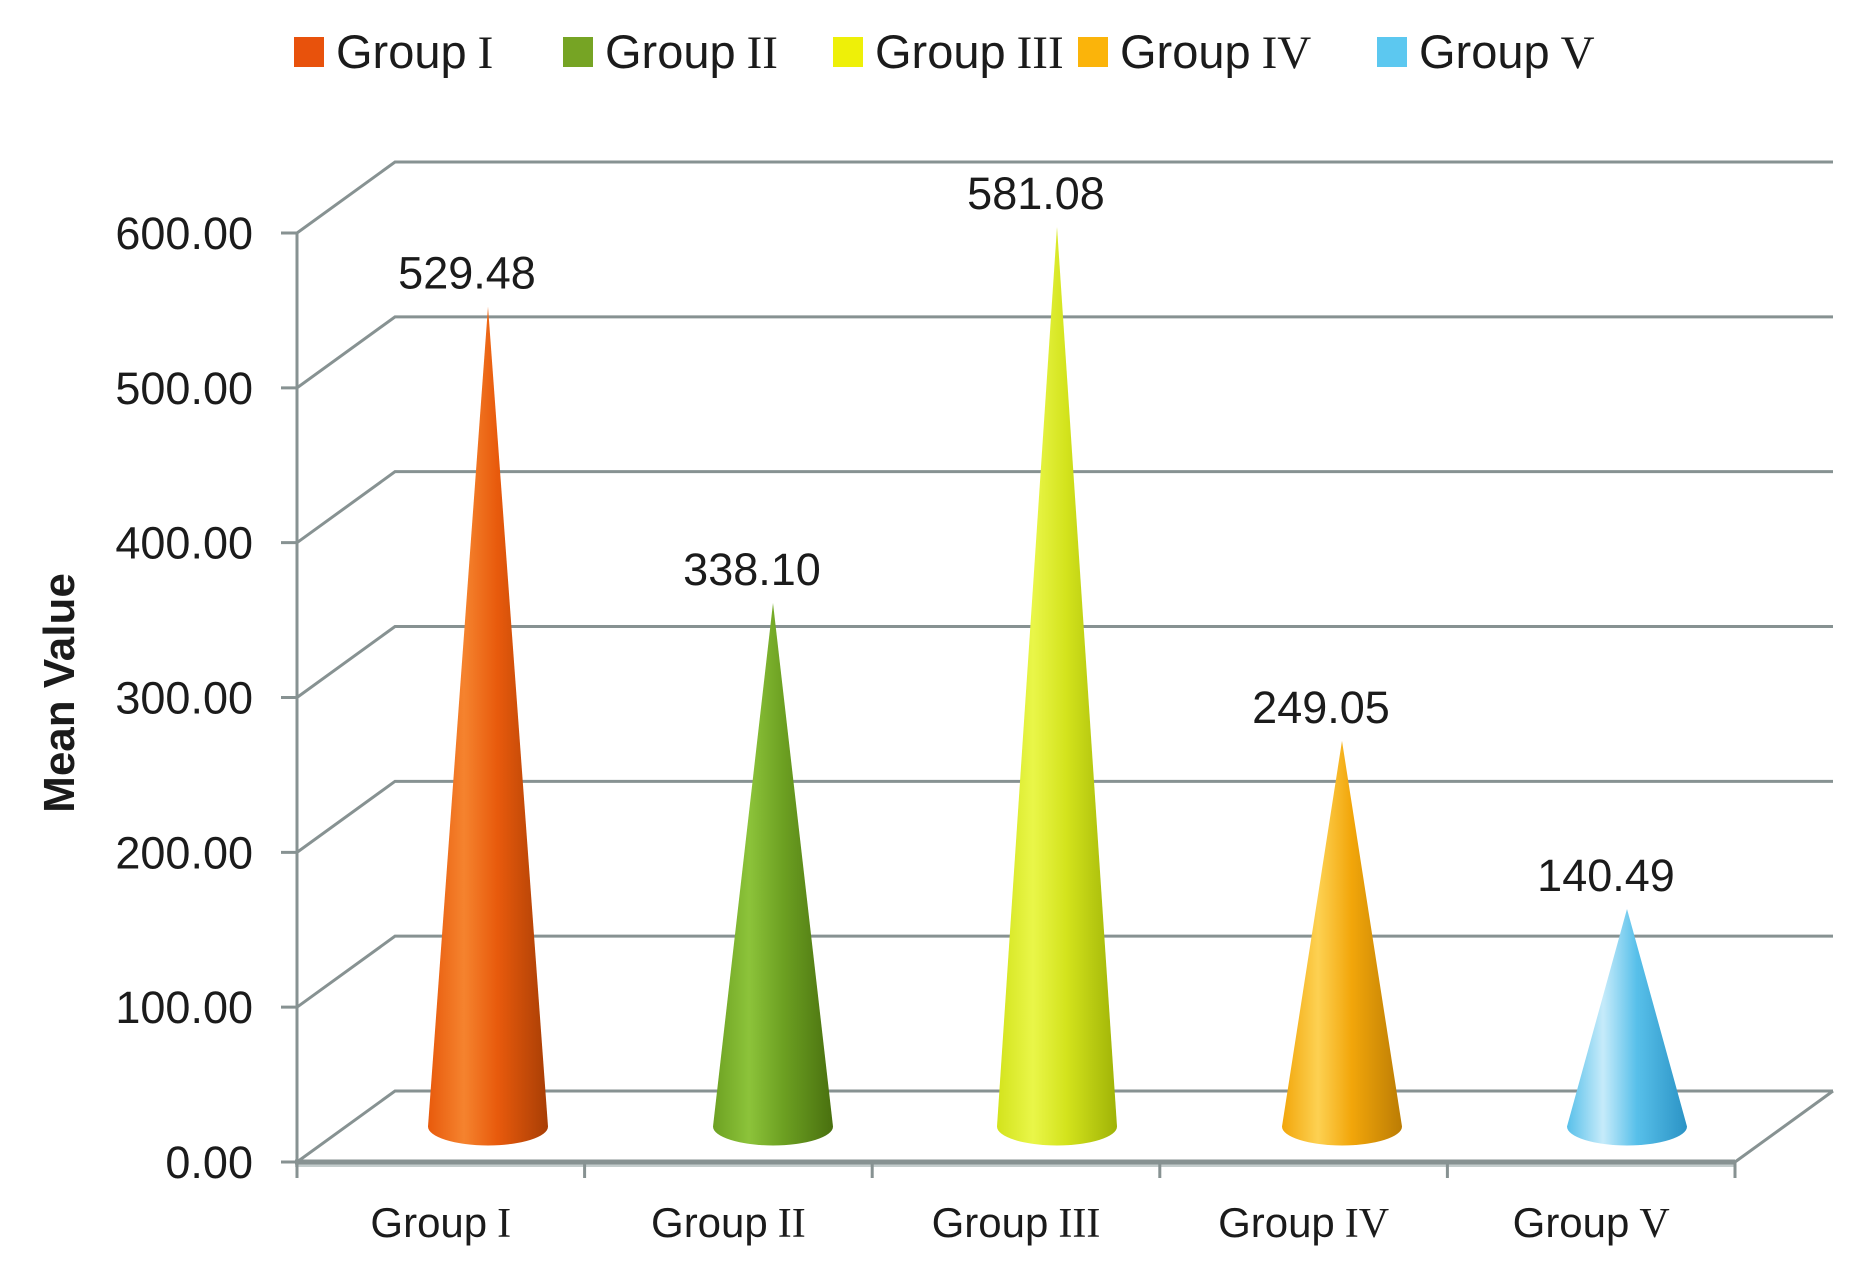 This screenshot has width=1856, height=1275. I want to click on gridline-400.00, so click(1057, 507).